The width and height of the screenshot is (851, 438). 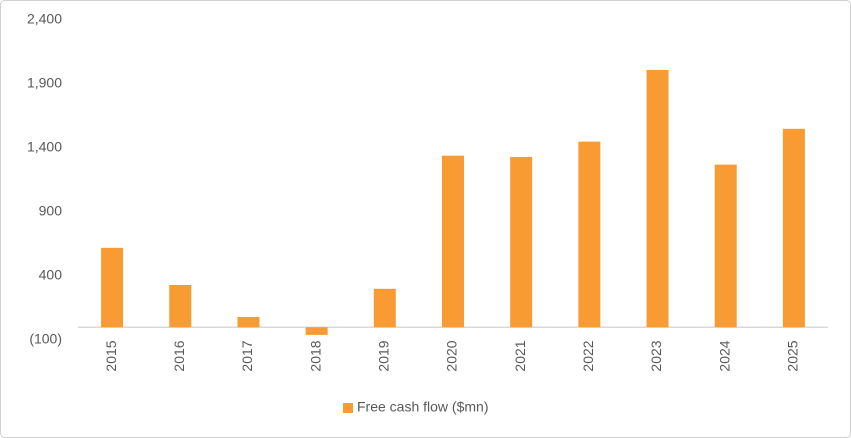 I want to click on y-tick-label: 900, so click(x=51, y=211).